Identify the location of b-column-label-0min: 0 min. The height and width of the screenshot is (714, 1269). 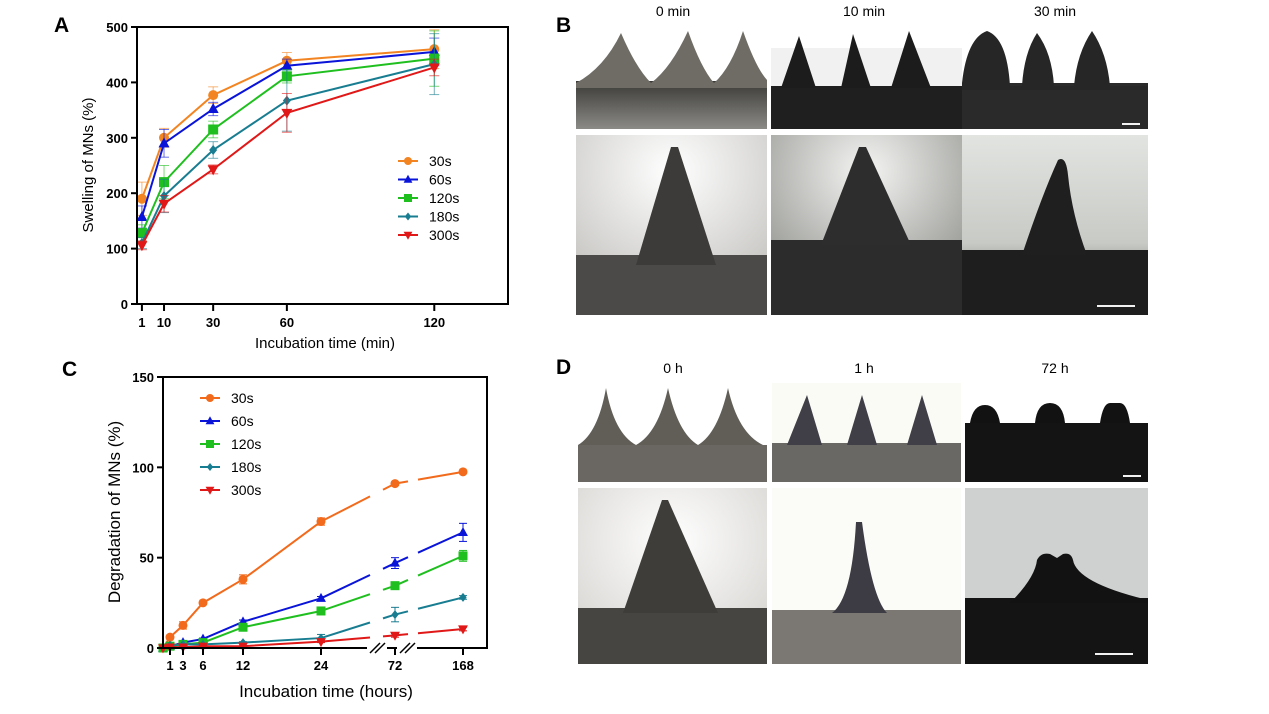
(673, 11).